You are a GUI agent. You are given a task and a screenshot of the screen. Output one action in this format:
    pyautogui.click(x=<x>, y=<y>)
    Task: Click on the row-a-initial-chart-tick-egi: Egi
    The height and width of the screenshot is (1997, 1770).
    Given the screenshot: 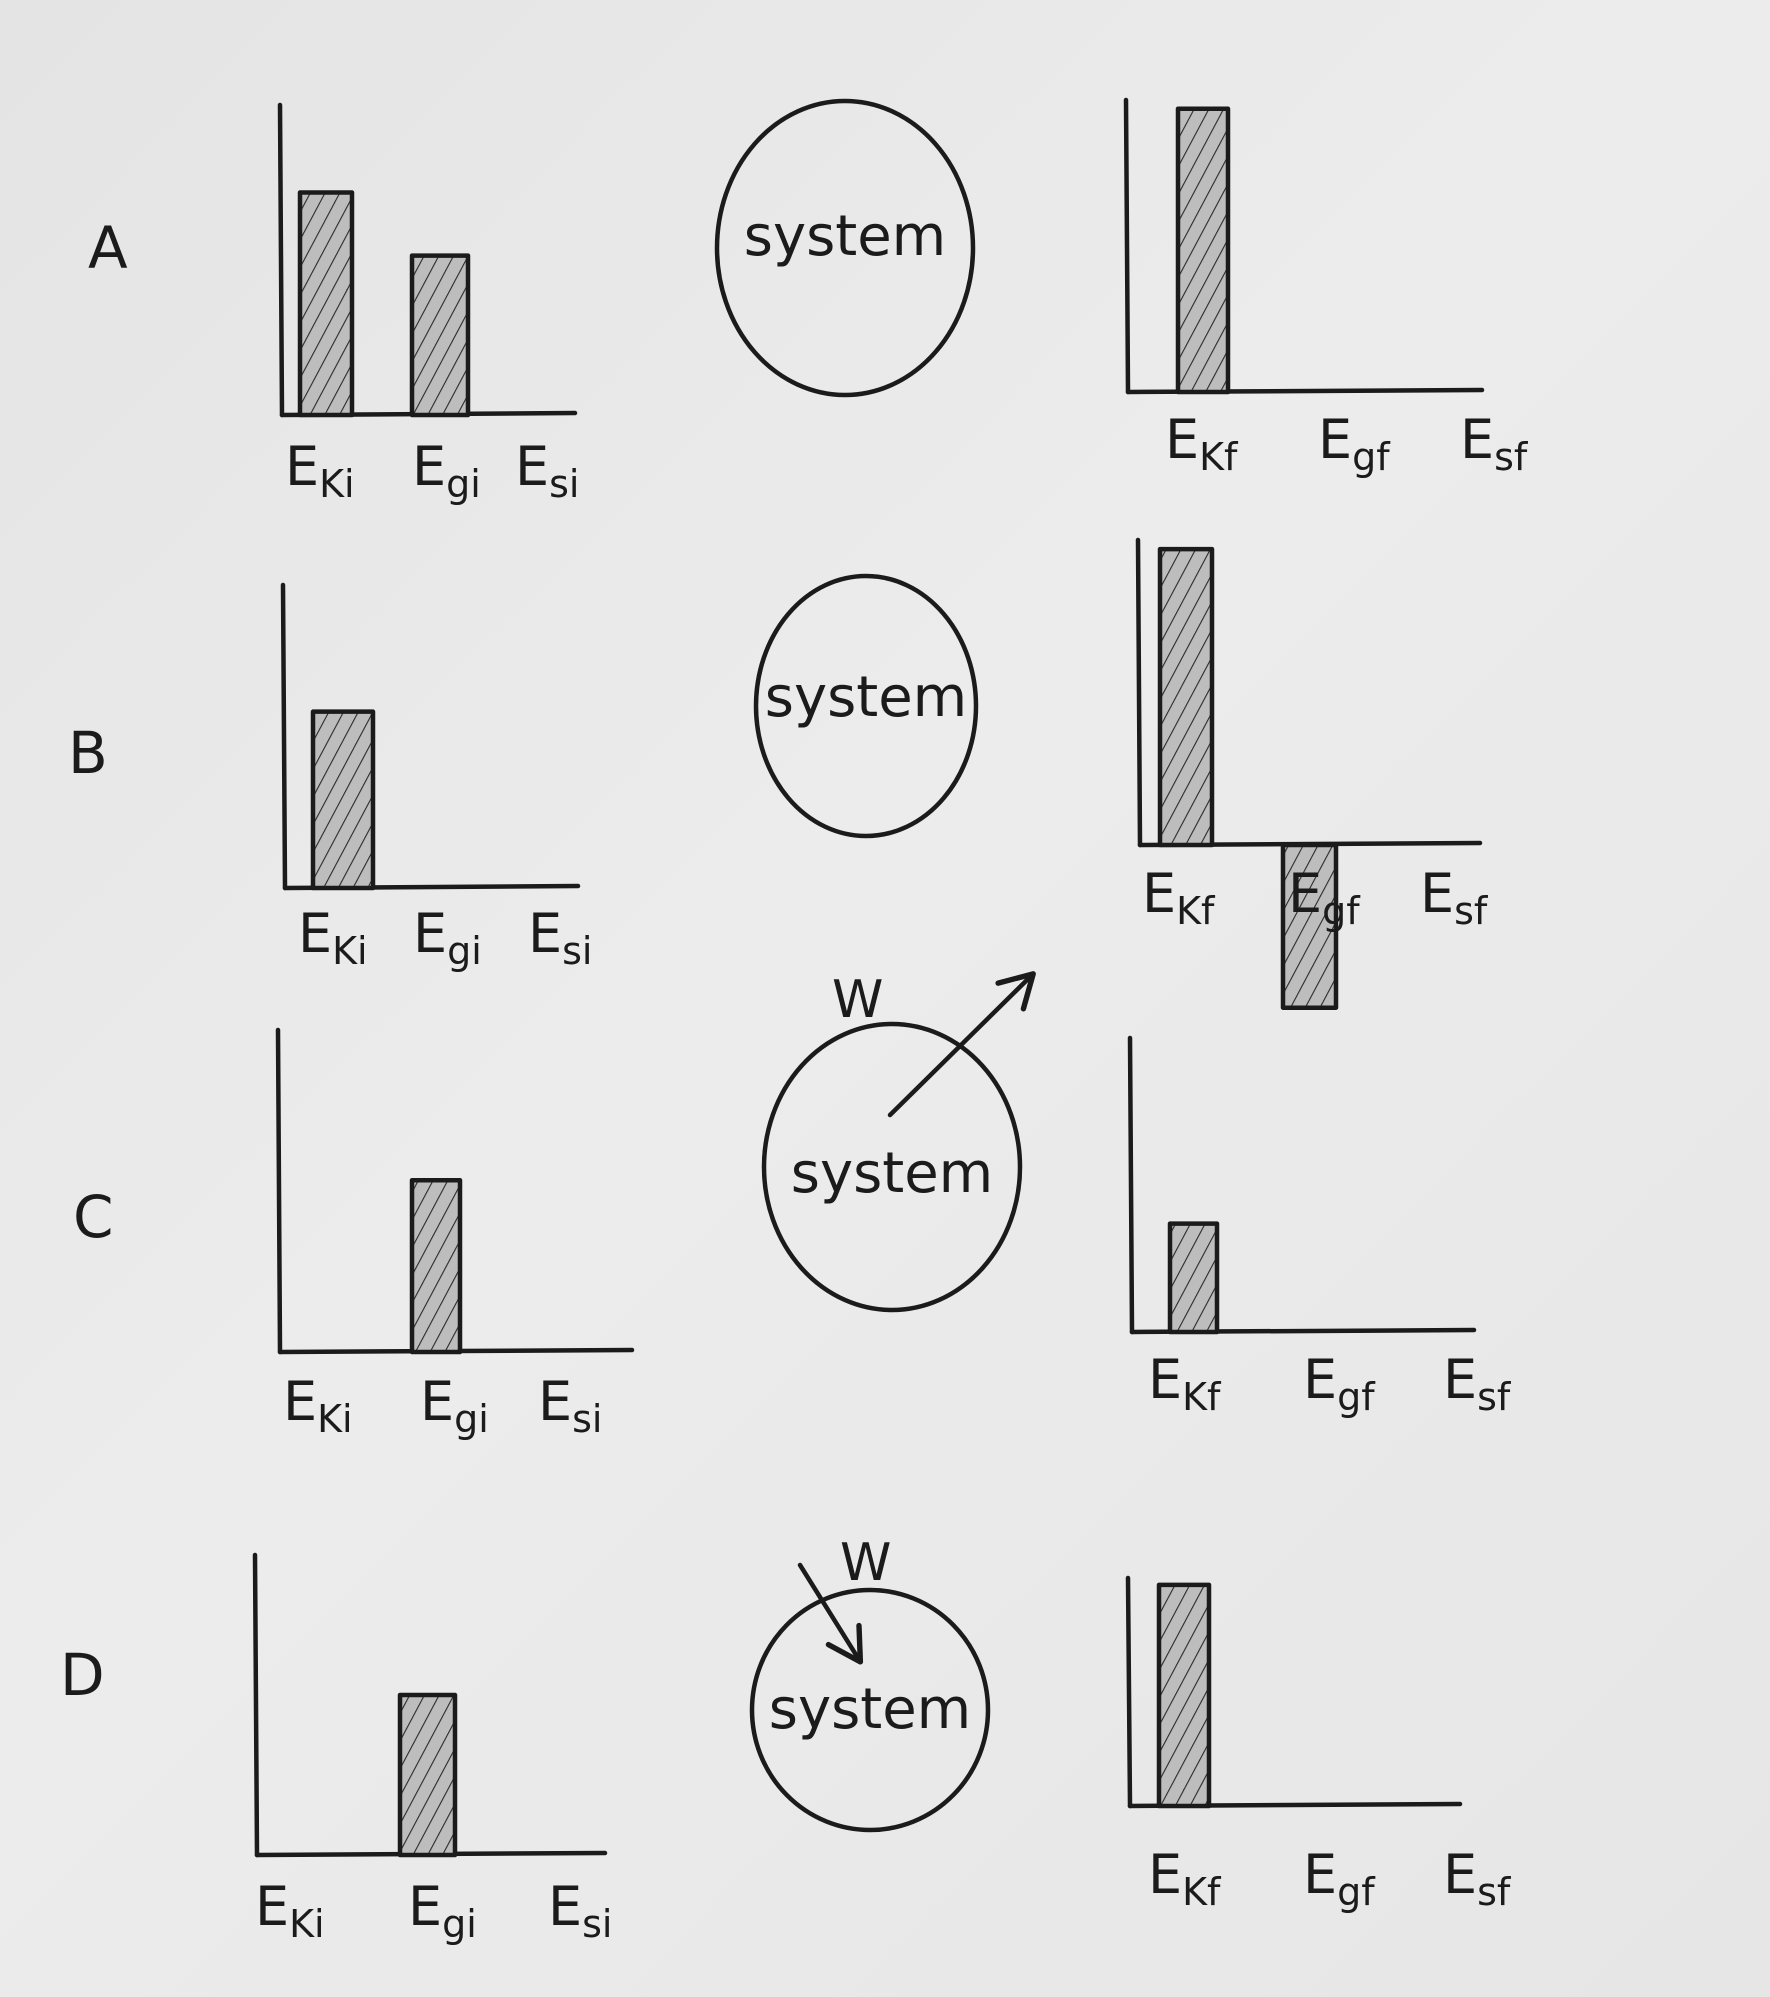 What is the action you would take?
    pyautogui.click(x=446, y=470)
    